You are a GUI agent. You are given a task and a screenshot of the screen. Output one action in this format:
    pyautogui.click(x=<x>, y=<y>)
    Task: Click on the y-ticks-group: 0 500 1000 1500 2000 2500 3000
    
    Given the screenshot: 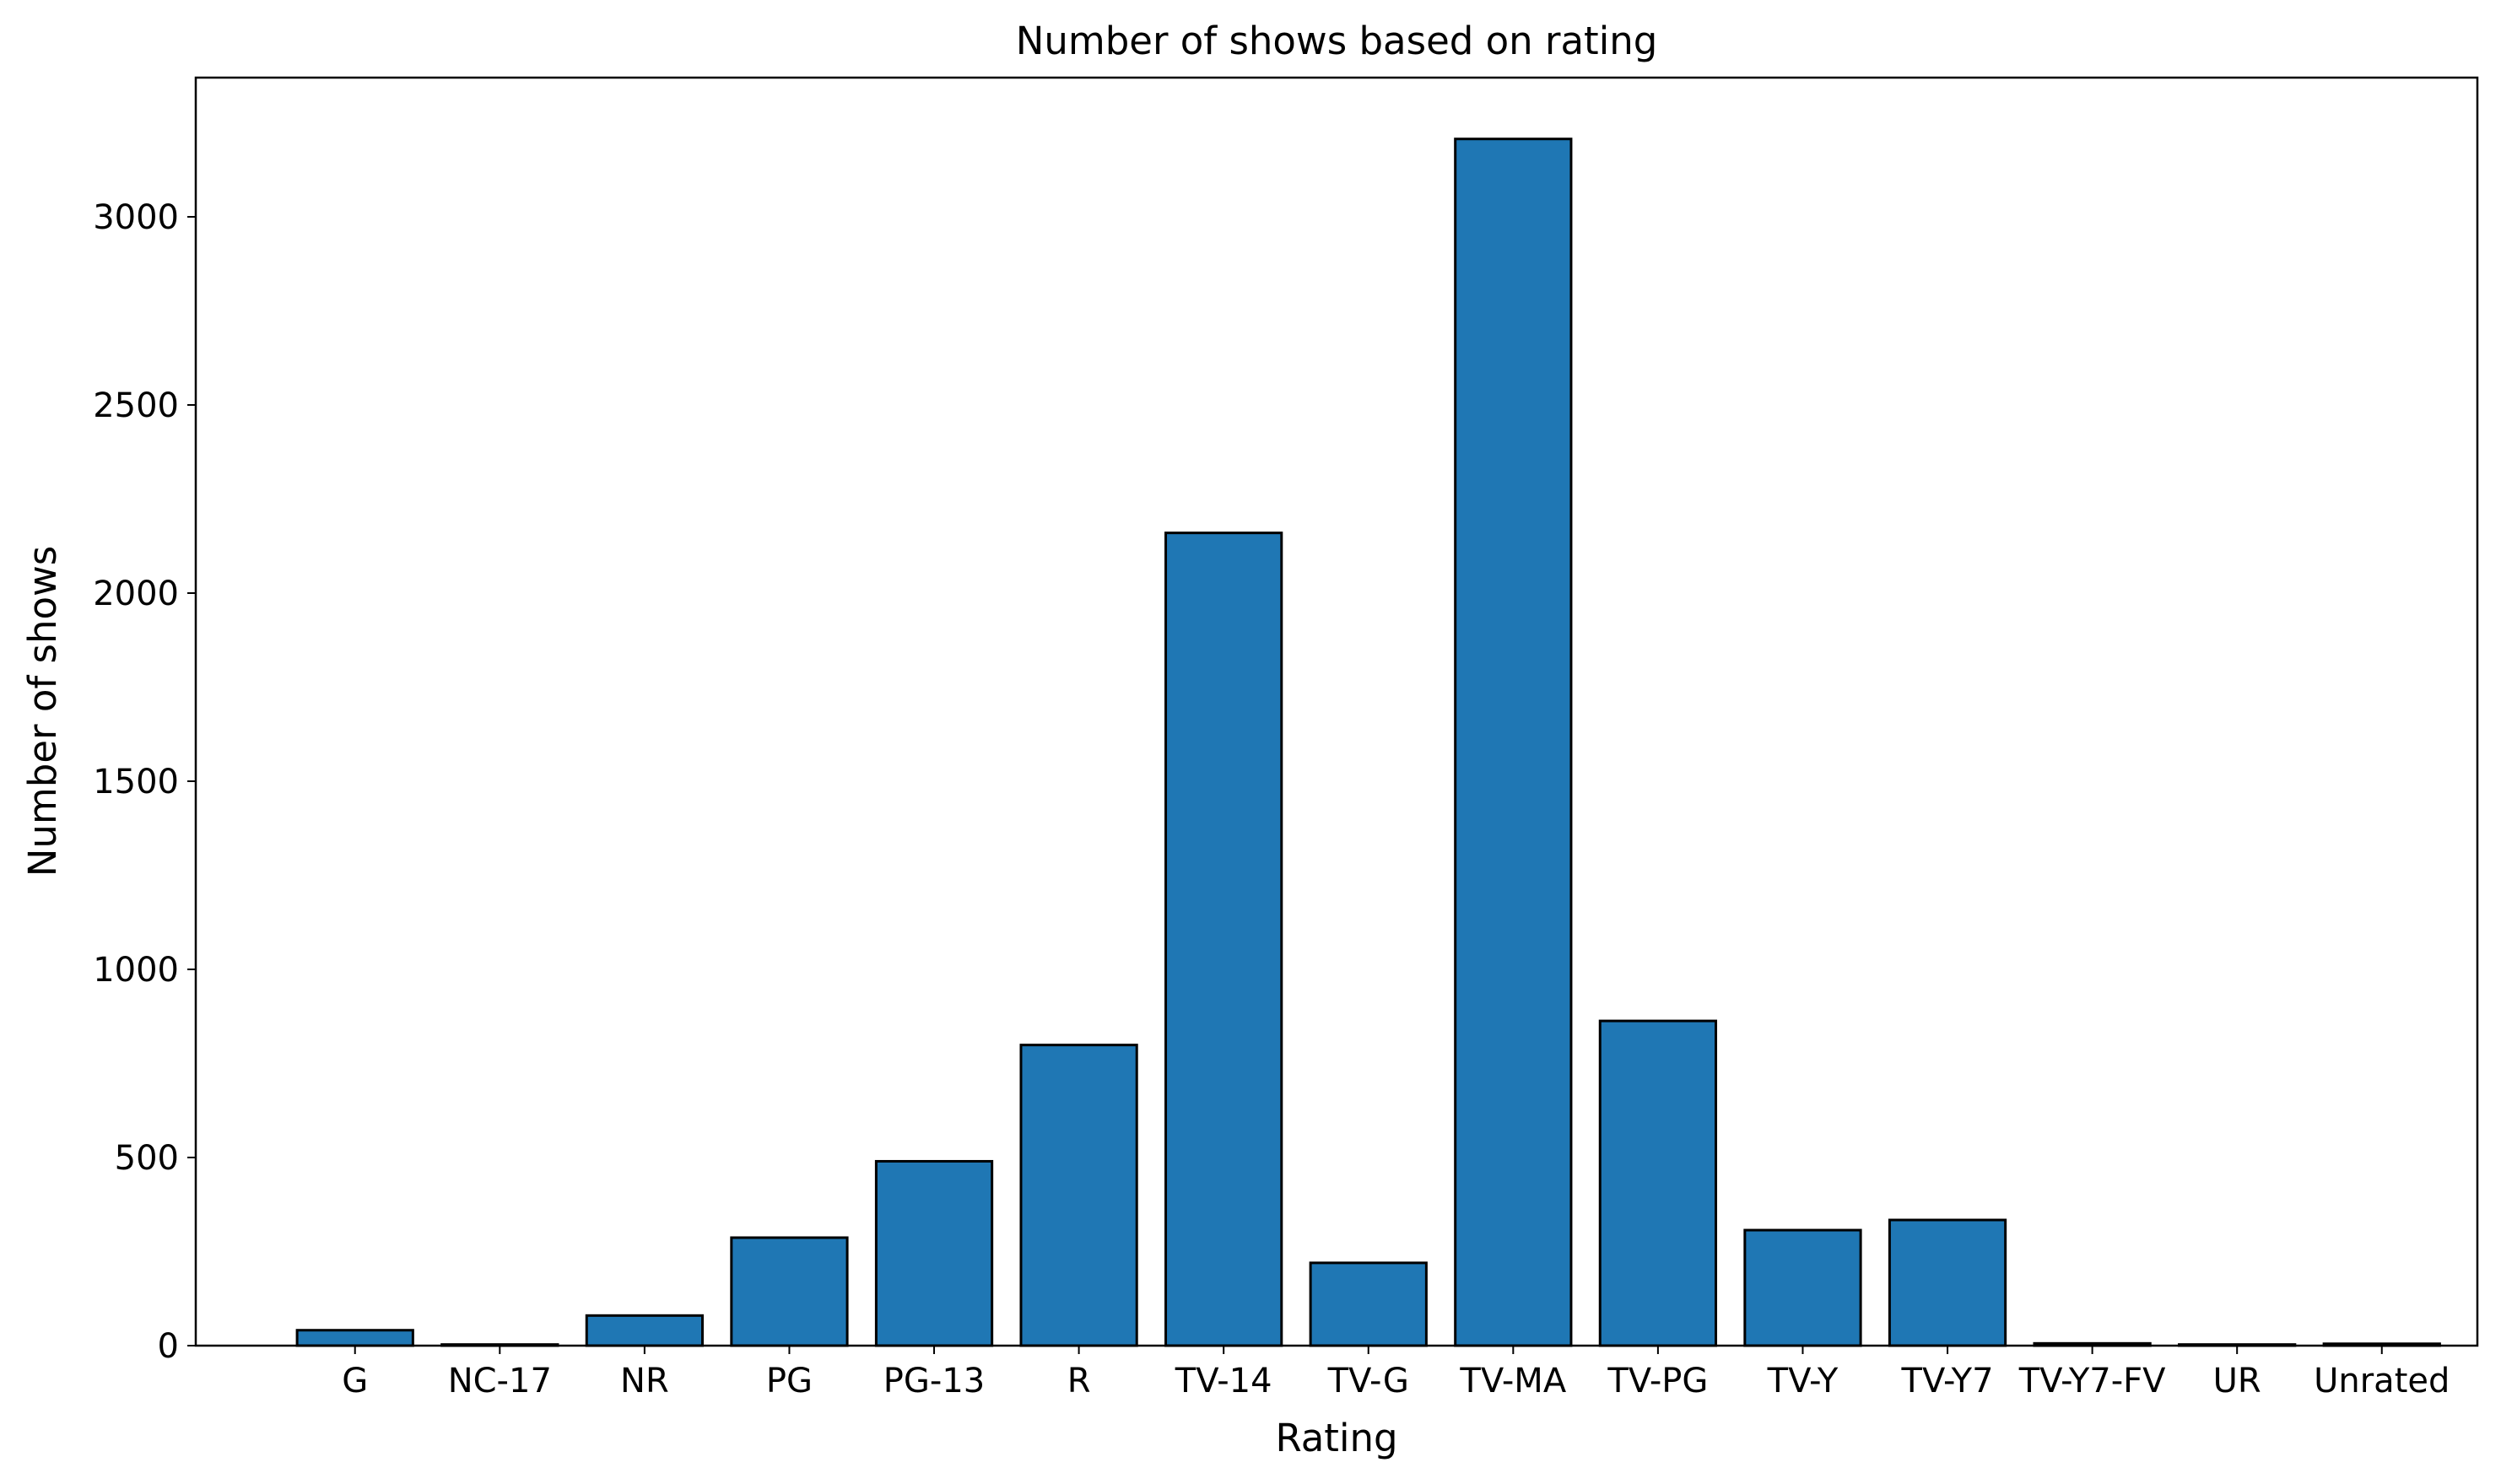 What is the action you would take?
    pyautogui.click(x=144, y=782)
    